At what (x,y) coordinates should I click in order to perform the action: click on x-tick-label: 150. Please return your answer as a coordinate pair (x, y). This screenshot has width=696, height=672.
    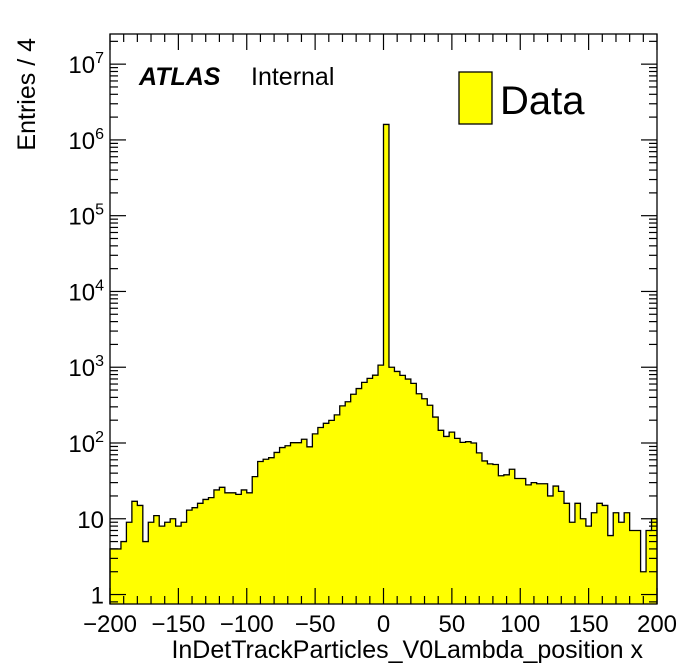
    Looking at the image, I should click on (589, 624).